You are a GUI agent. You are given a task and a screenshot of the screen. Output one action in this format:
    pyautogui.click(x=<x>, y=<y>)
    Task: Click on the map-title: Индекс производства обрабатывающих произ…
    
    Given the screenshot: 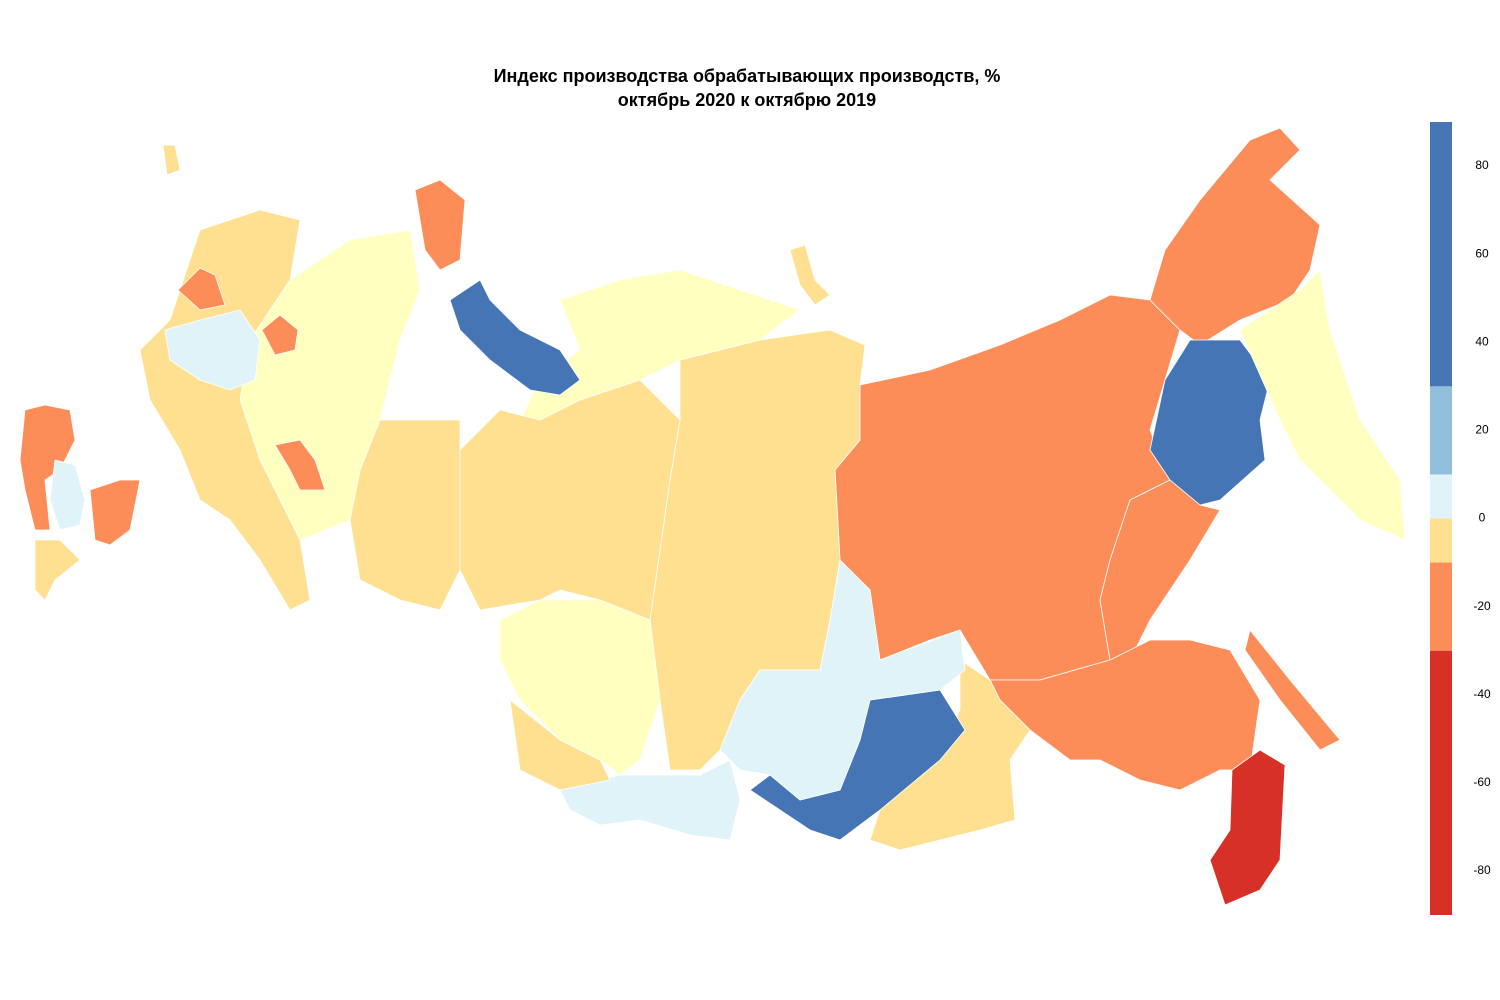 What is the action you would take?
    pyautogui.click(x=747, y=76)
    